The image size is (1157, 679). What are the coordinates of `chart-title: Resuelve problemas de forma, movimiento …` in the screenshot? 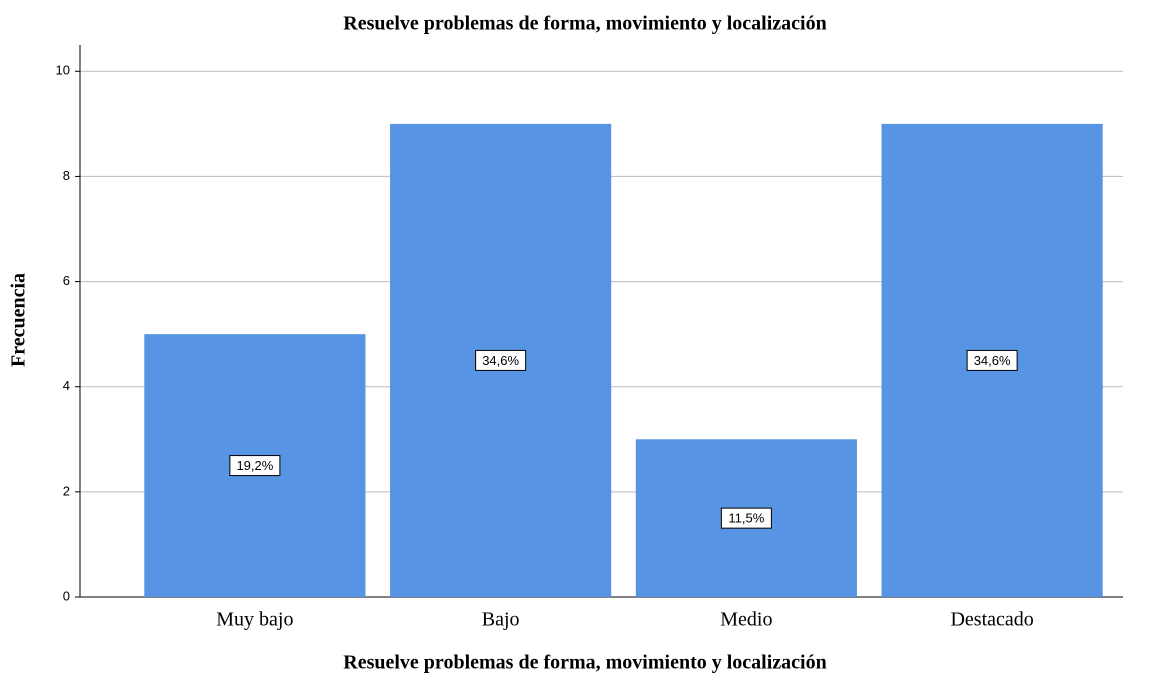 It's located at (584, 24).